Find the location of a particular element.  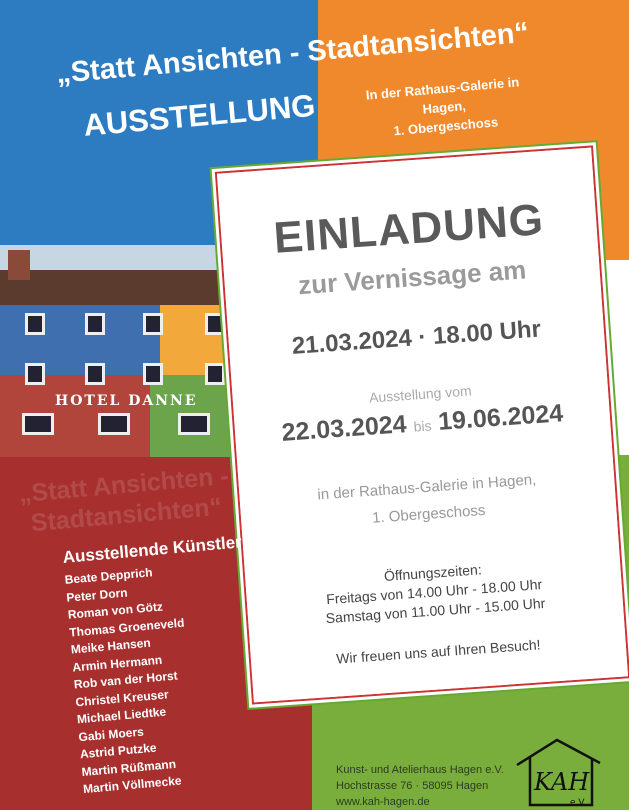

closing-note: Wir freuen uns auf Ihren Besuch! is located at coordinates (438, 651).